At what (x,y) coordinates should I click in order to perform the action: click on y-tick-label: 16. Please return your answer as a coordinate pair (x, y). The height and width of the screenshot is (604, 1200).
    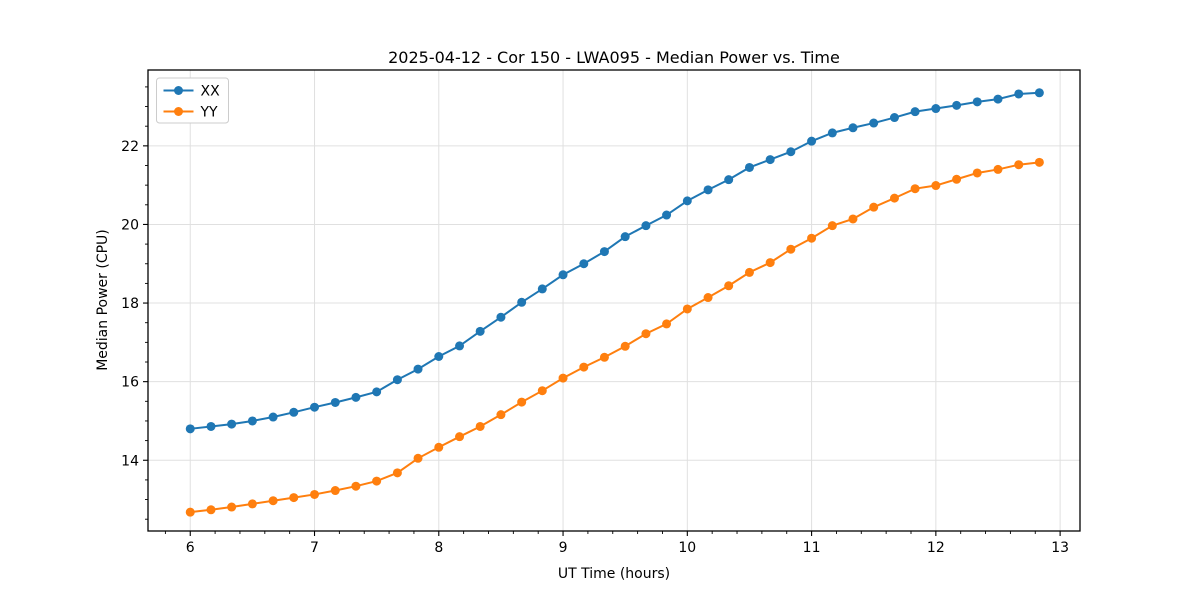
    Looking at the image, I should click on (130, 383).